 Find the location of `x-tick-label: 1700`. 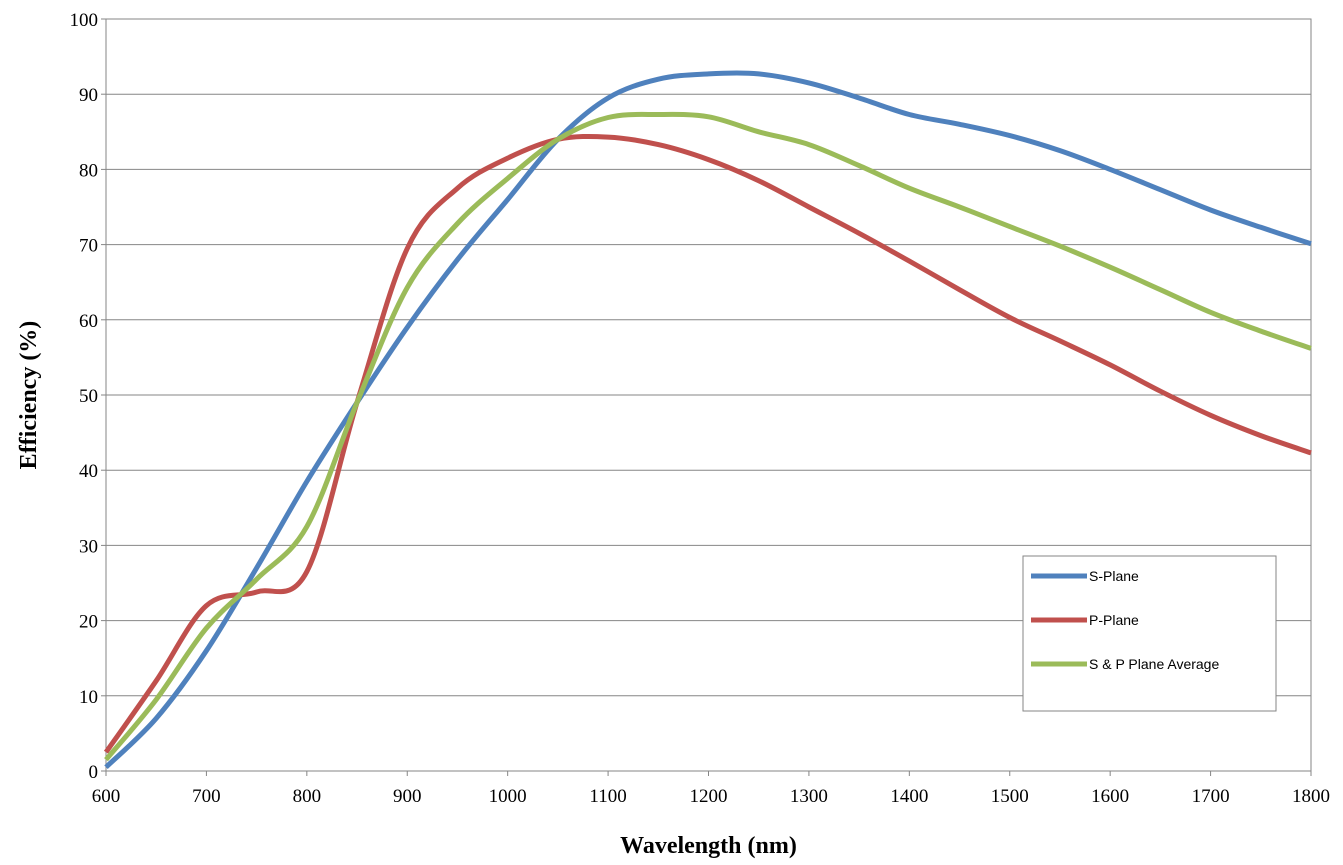

x-tick-label: 1700 is located at coordinates (1211, 796).